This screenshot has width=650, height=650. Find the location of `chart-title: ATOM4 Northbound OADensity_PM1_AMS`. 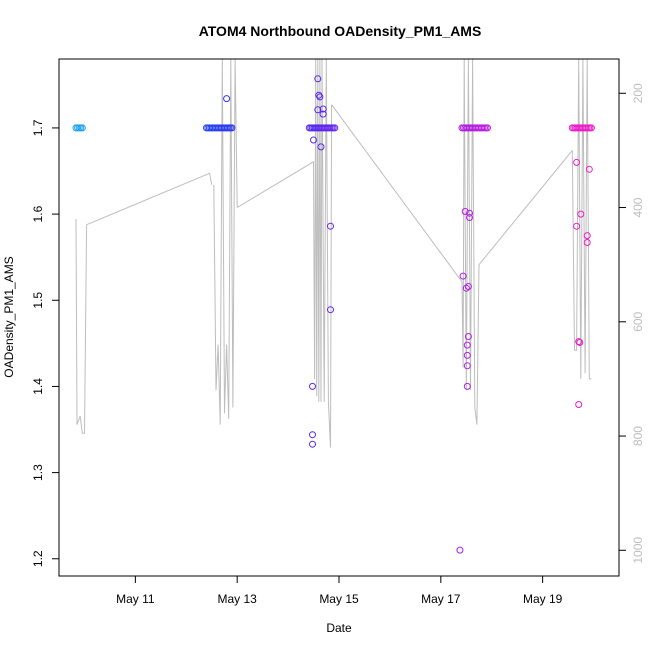

chart-title: ATOM4 Northbound OADensity_PM1_AMS is located at coordinates (340, 31).